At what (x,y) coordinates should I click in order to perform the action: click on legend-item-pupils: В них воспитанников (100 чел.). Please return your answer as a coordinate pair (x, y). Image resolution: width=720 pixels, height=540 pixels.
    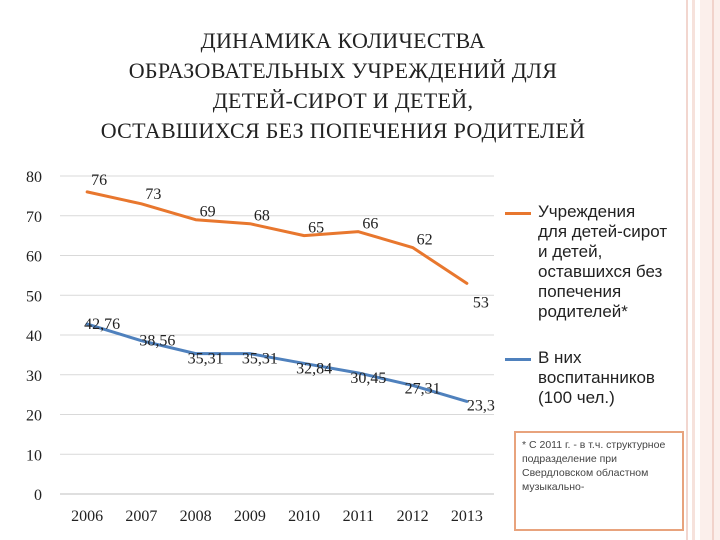
    Looking at the image, I should click on (600, 378).